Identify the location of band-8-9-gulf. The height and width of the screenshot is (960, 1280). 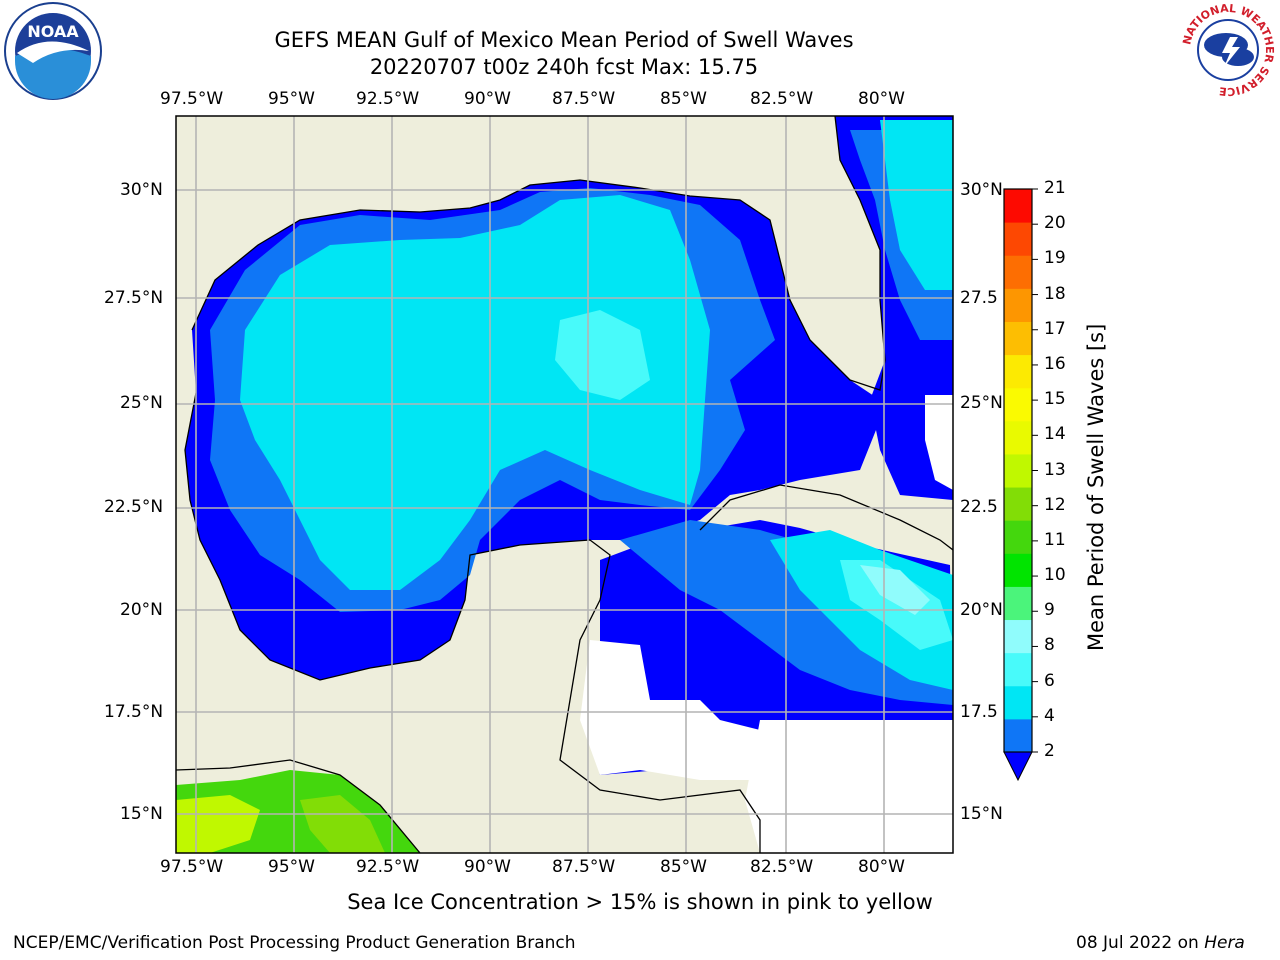
(602, 355).